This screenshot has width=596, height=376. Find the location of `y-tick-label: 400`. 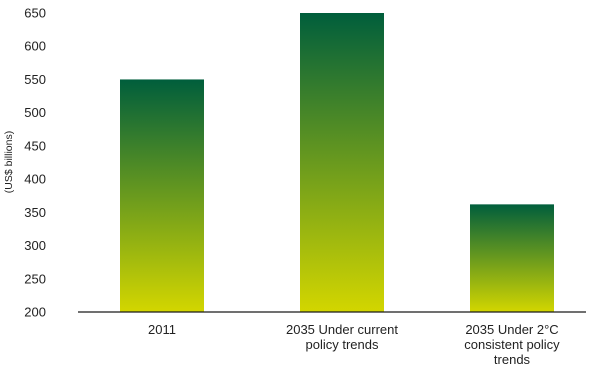

y-tick-label: 400 is located at coordinates (35, 179).